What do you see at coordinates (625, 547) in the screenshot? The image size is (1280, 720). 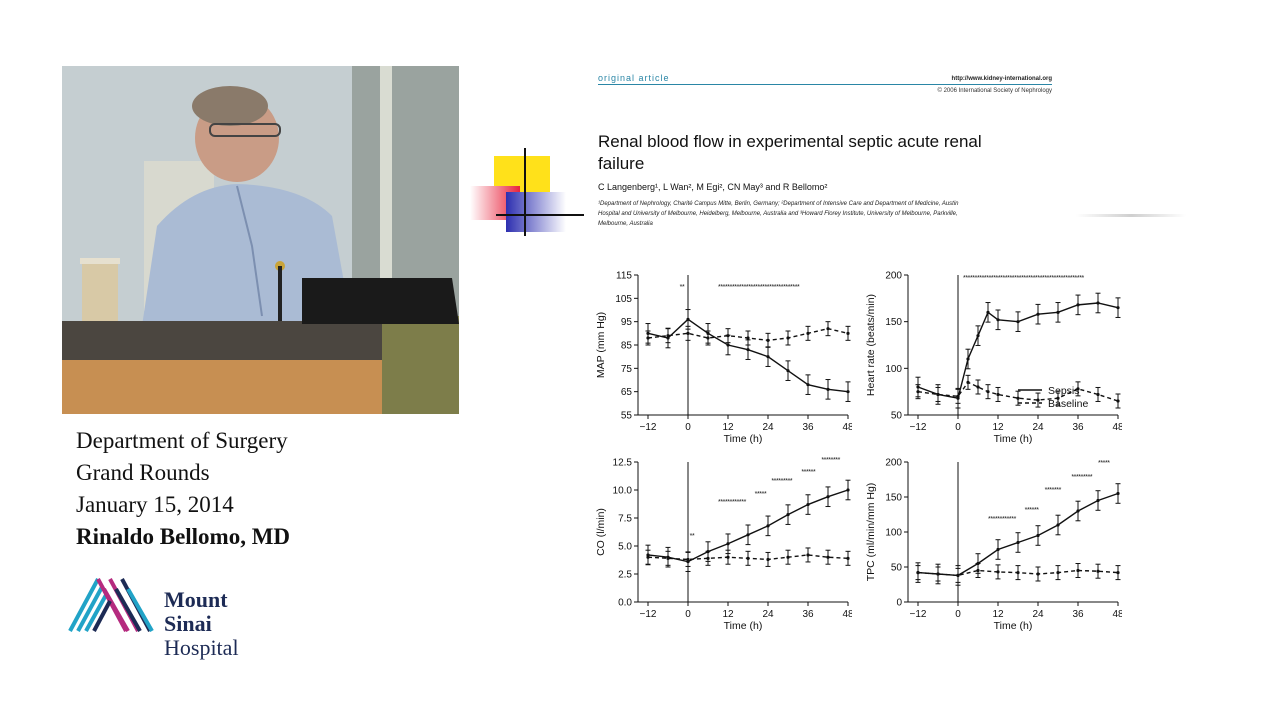 I see `y-tick-label: 5.0` at bounding box center [625, 547].